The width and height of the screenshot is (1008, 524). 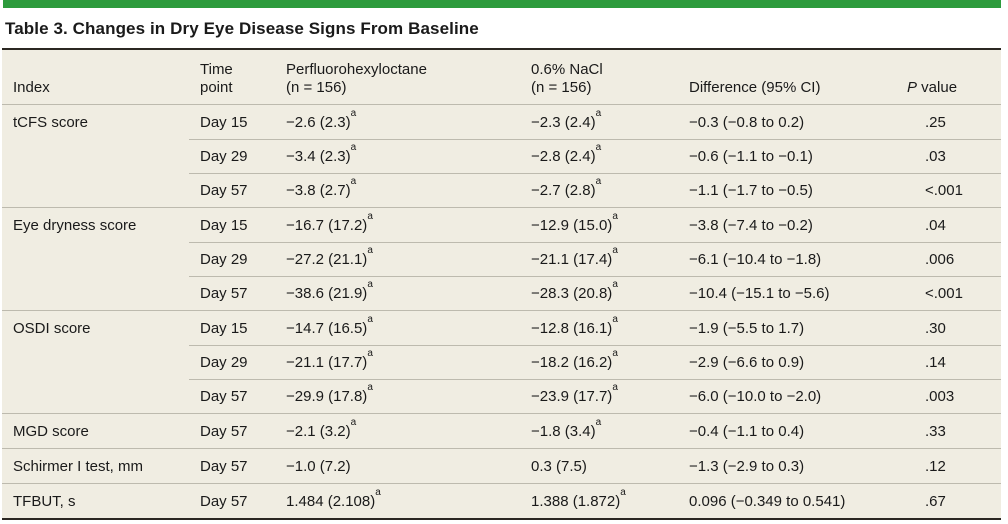 I want to click on p-value-cell: .14, so click(x=935, y=362).